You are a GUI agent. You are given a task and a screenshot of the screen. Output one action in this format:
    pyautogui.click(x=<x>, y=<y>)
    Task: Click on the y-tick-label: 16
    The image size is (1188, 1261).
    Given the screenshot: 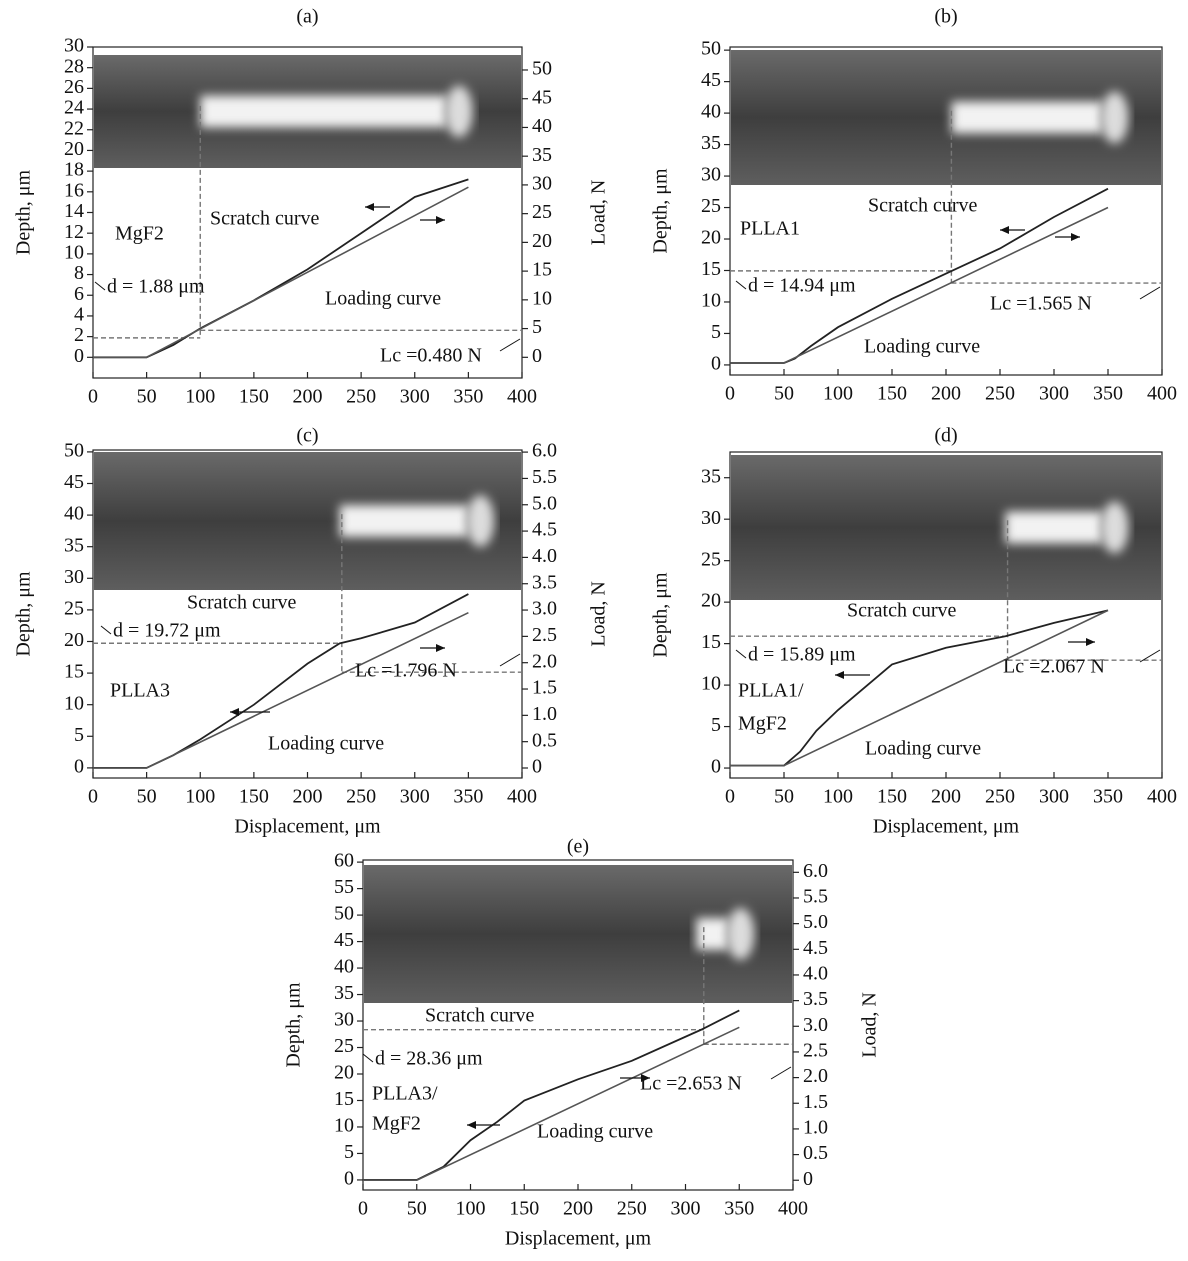 What is the action you would take?
    pyautogui.click(x=74, y=190)
    